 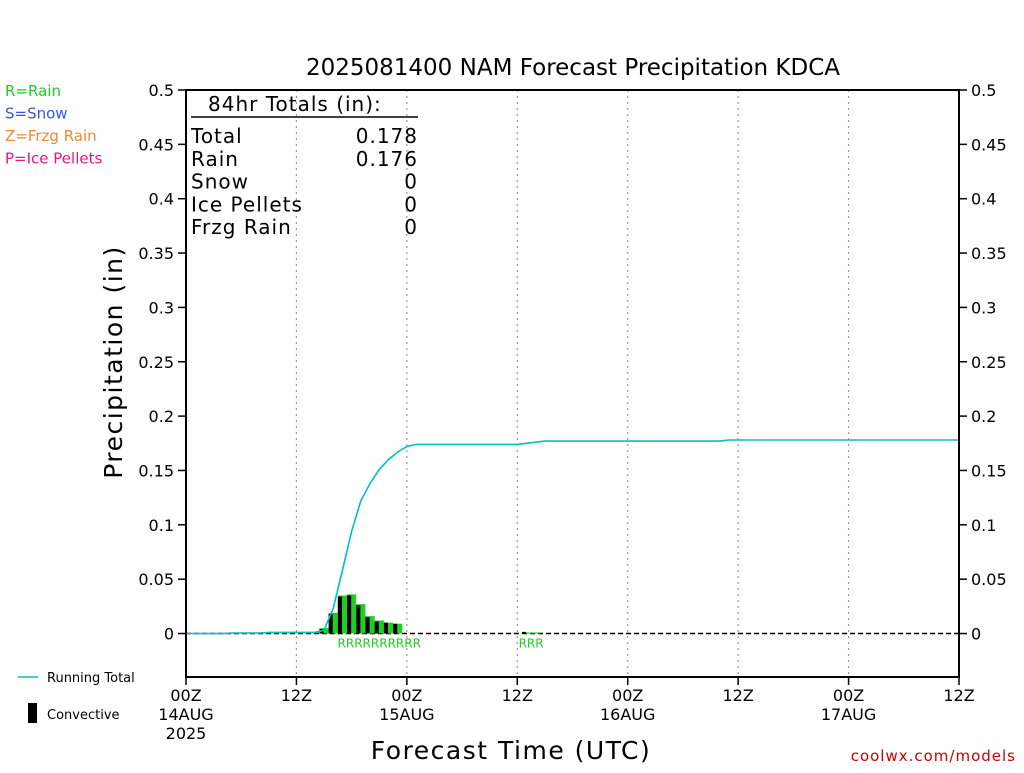 What do you see at coordinates (33, 91) in the screenshot?
I see `precip-type-legend-item: R=Rain` at bounding box center [33, 91].